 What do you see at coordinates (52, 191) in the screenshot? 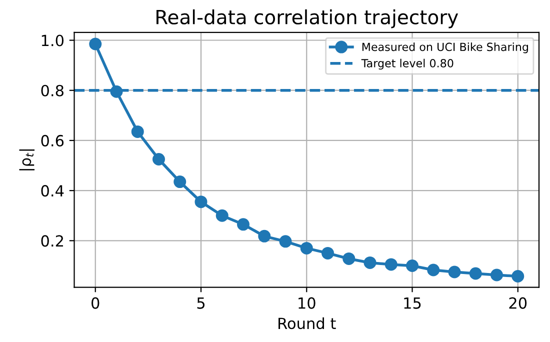
I see `y-tick-label: 0.4` at bounding box center [52, 191].